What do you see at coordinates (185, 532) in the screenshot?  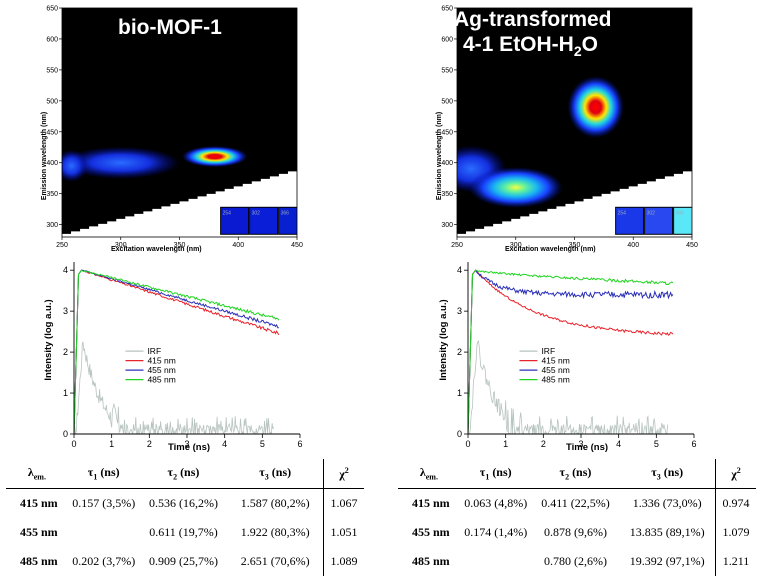 I see `table-row: 455 nm 0.611 (19,7%) 1.922 (80,3%) 1.051` at bounding box center [185, 532].